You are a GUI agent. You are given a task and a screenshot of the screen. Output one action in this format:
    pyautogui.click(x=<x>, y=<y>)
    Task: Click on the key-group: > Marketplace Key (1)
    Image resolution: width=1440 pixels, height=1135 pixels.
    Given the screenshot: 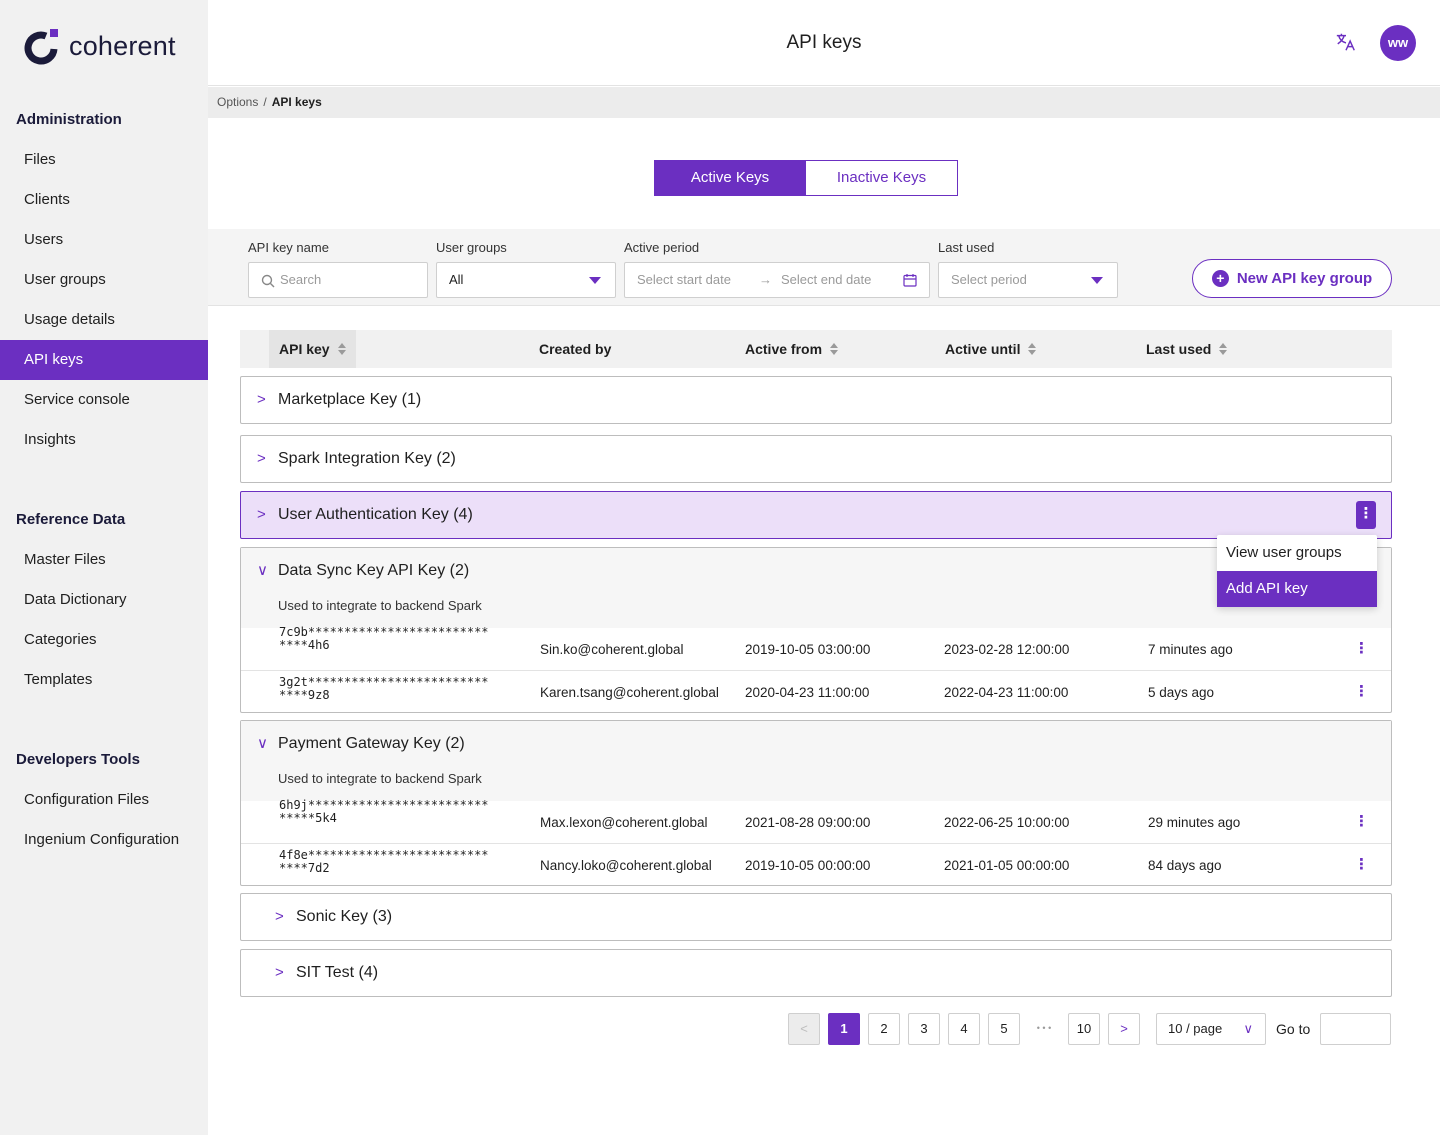 What is the action you would take?
    pyautogui.click(x=816, y=400)
    